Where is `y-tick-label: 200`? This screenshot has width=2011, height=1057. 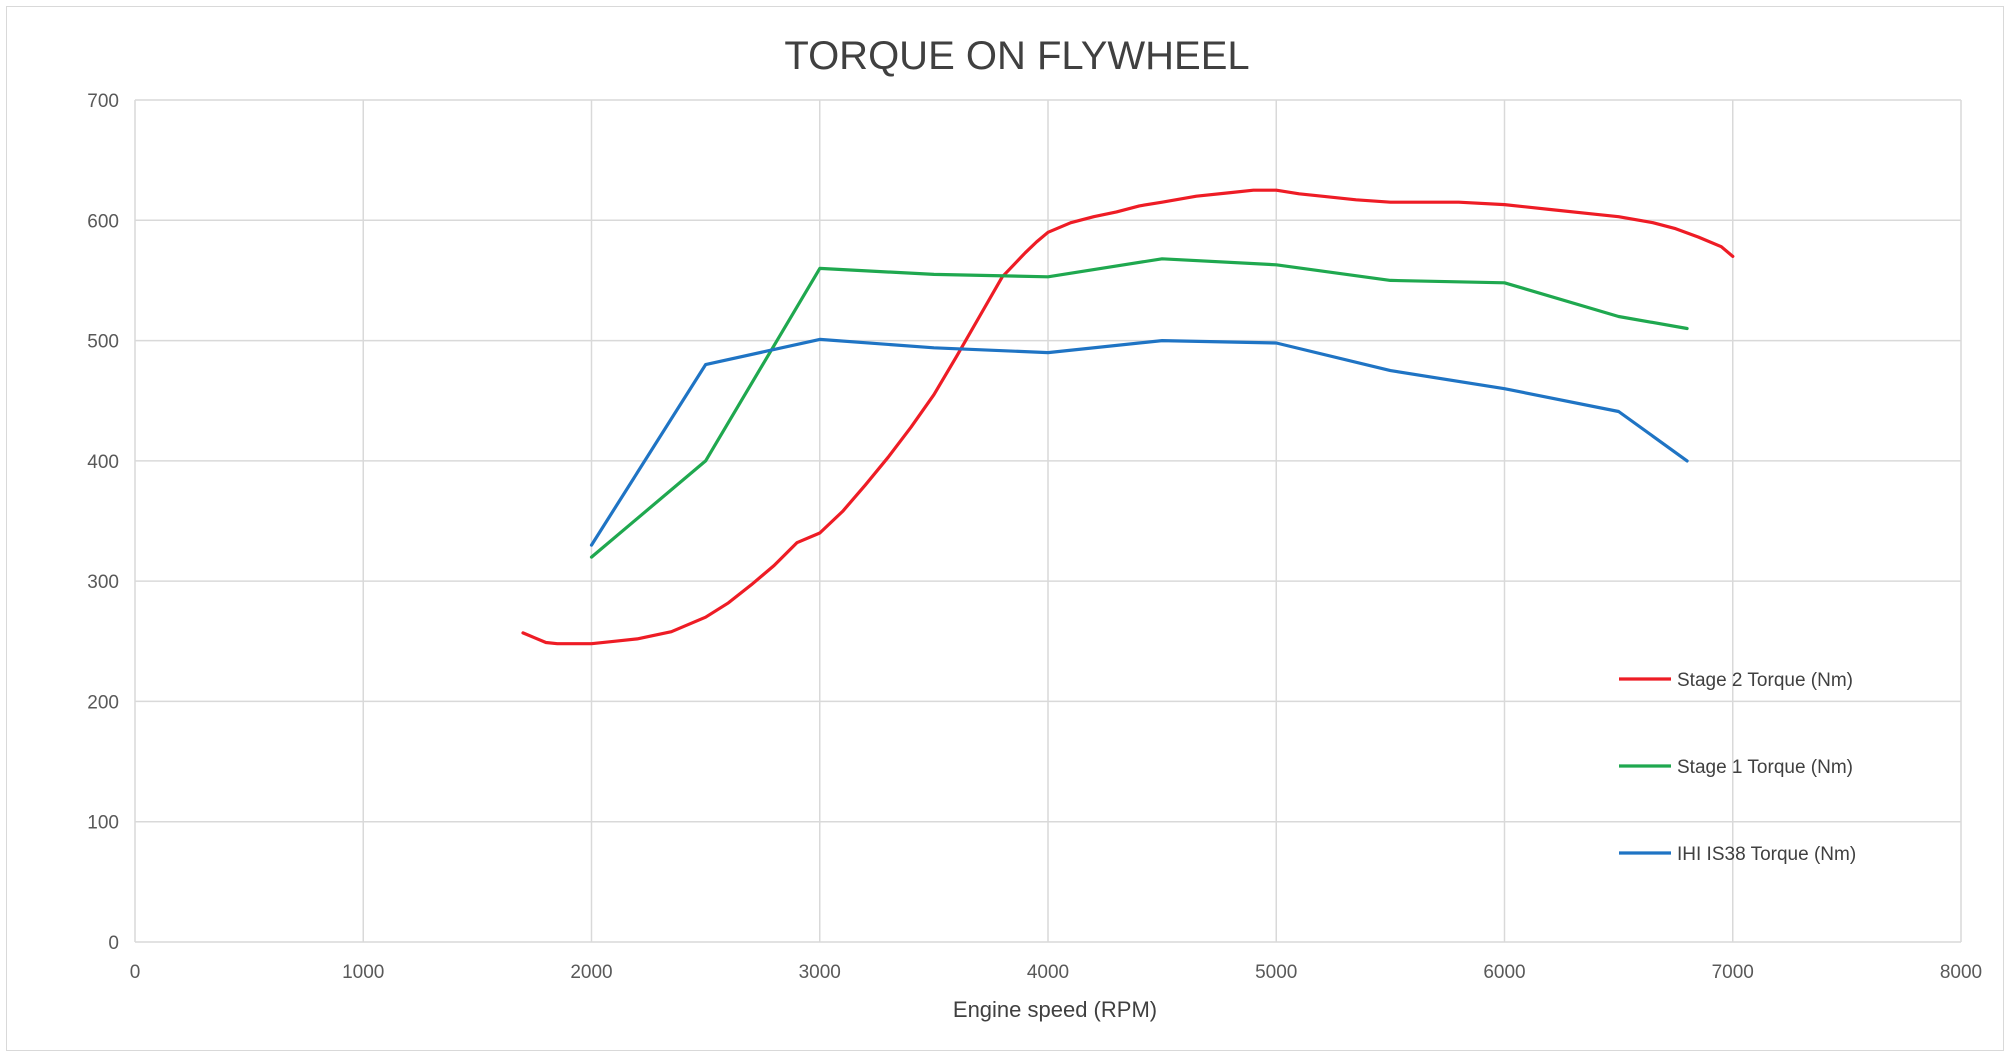 y-tick-label: 200 is located at coordinates (103, 702).